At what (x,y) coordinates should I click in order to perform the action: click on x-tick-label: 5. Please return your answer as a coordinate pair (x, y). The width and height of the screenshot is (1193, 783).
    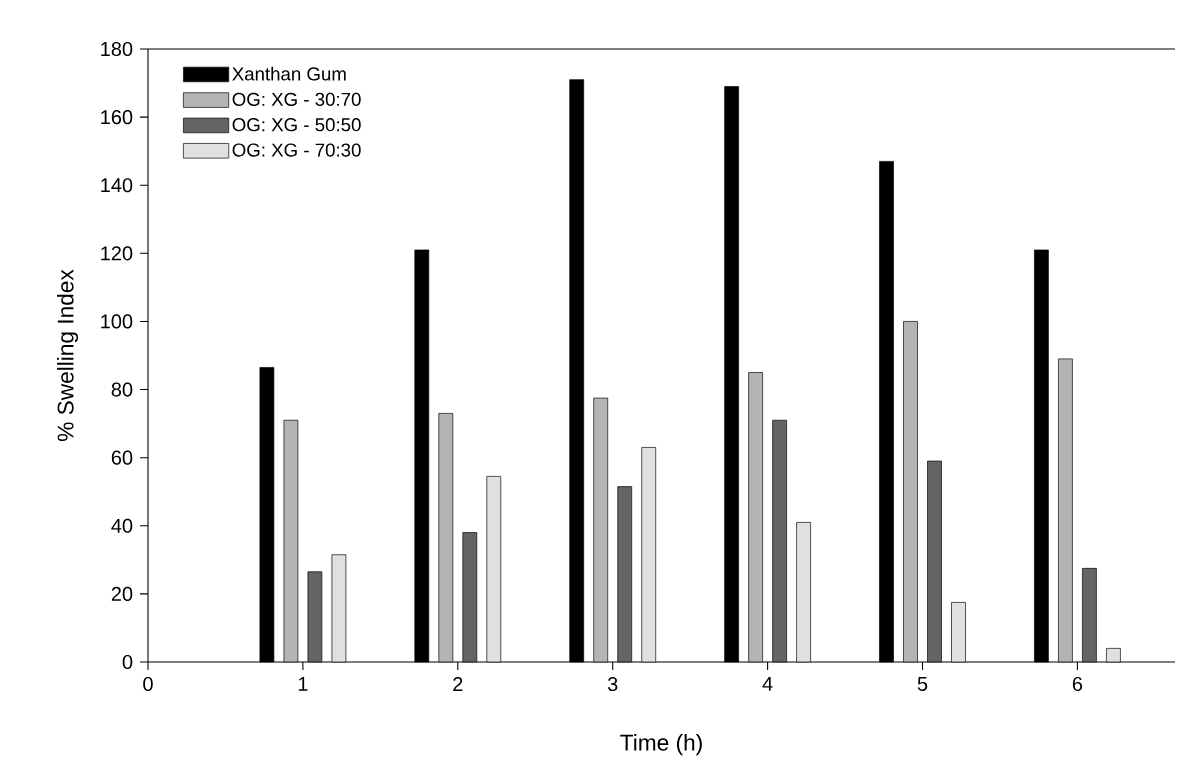
    Looking at the image, I should click on (922, 683).